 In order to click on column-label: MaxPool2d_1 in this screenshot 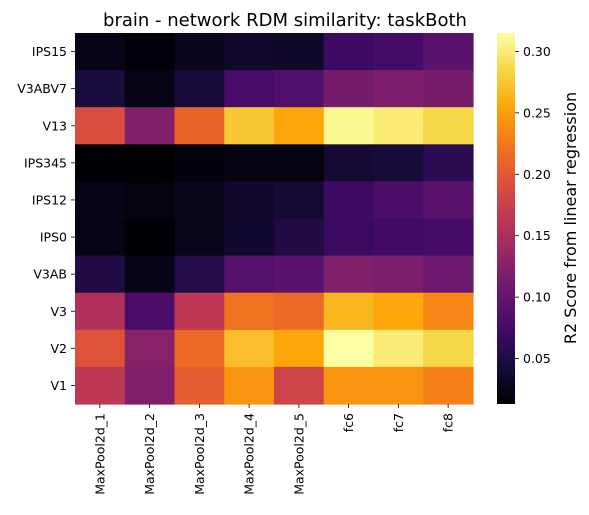, I will do `click(99, 454)`.